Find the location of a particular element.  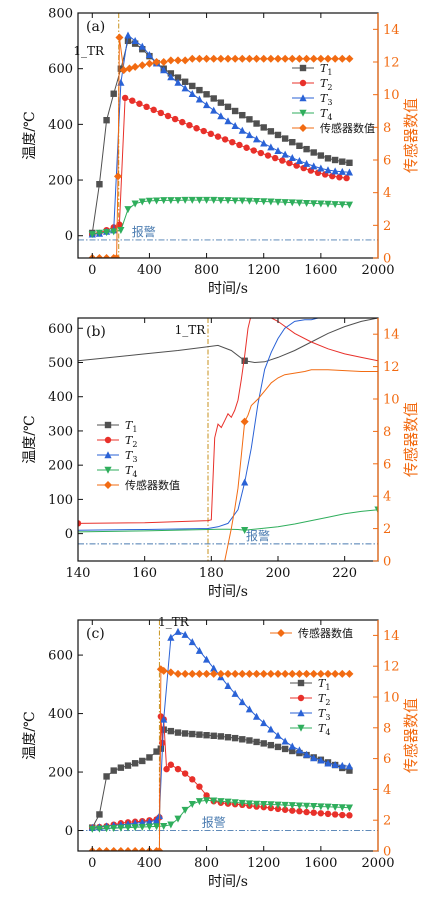

y-right-tick-label: 12 is located at coordinates (391, 367).